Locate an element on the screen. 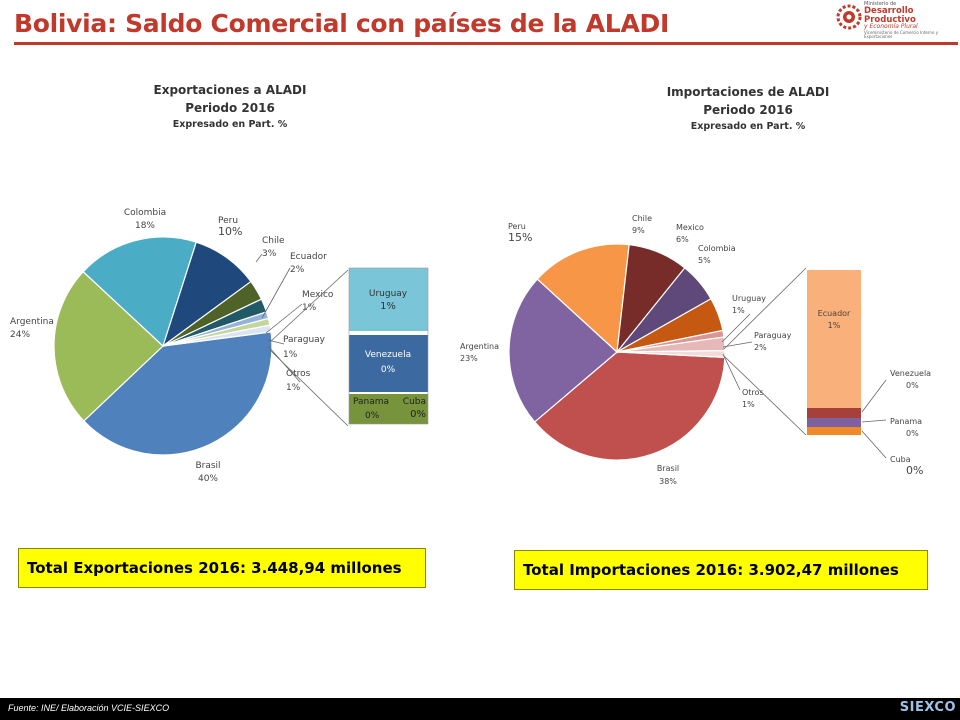 This screenshot has width=960, height=720. export-label-paraguay: Paraguay is located at coordinates (304, 340).